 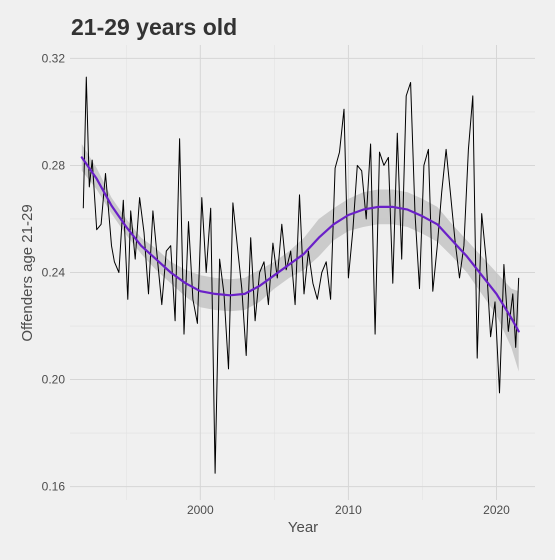 I want to click on y-tick-labels: 0.16 0.20 0.24 0.28 0.32, so click(x=54, y=272).